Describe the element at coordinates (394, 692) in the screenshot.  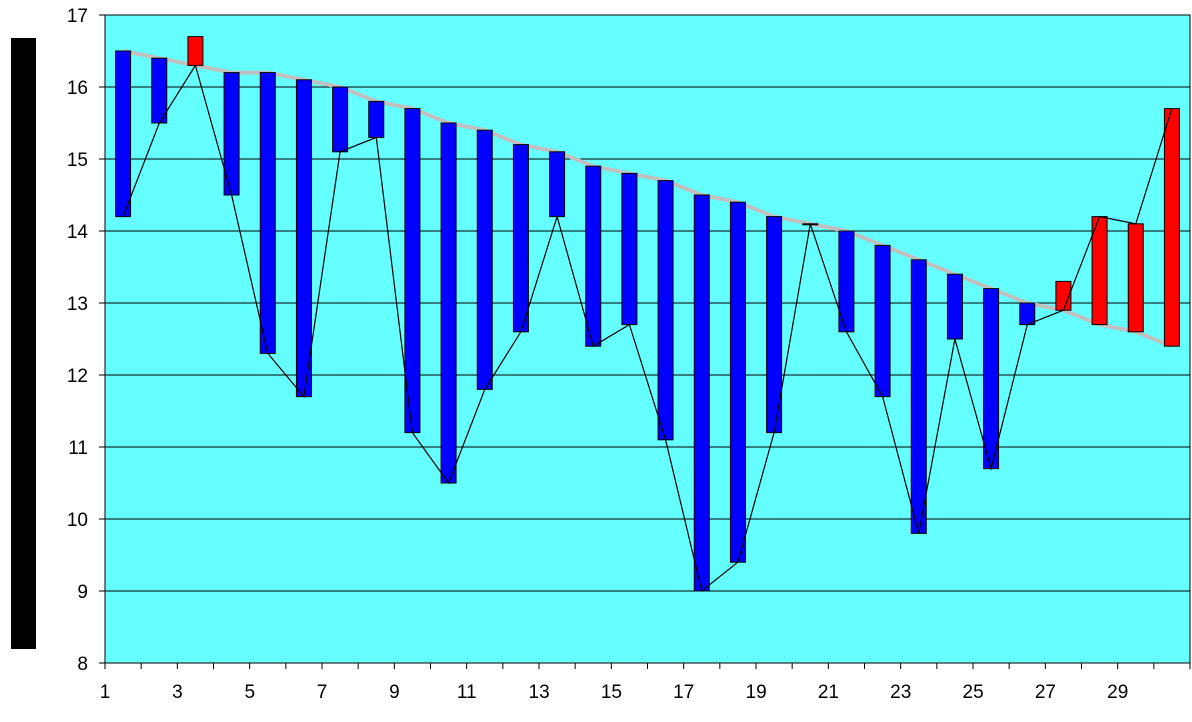
I see `x-tick-label: 9` at that location.